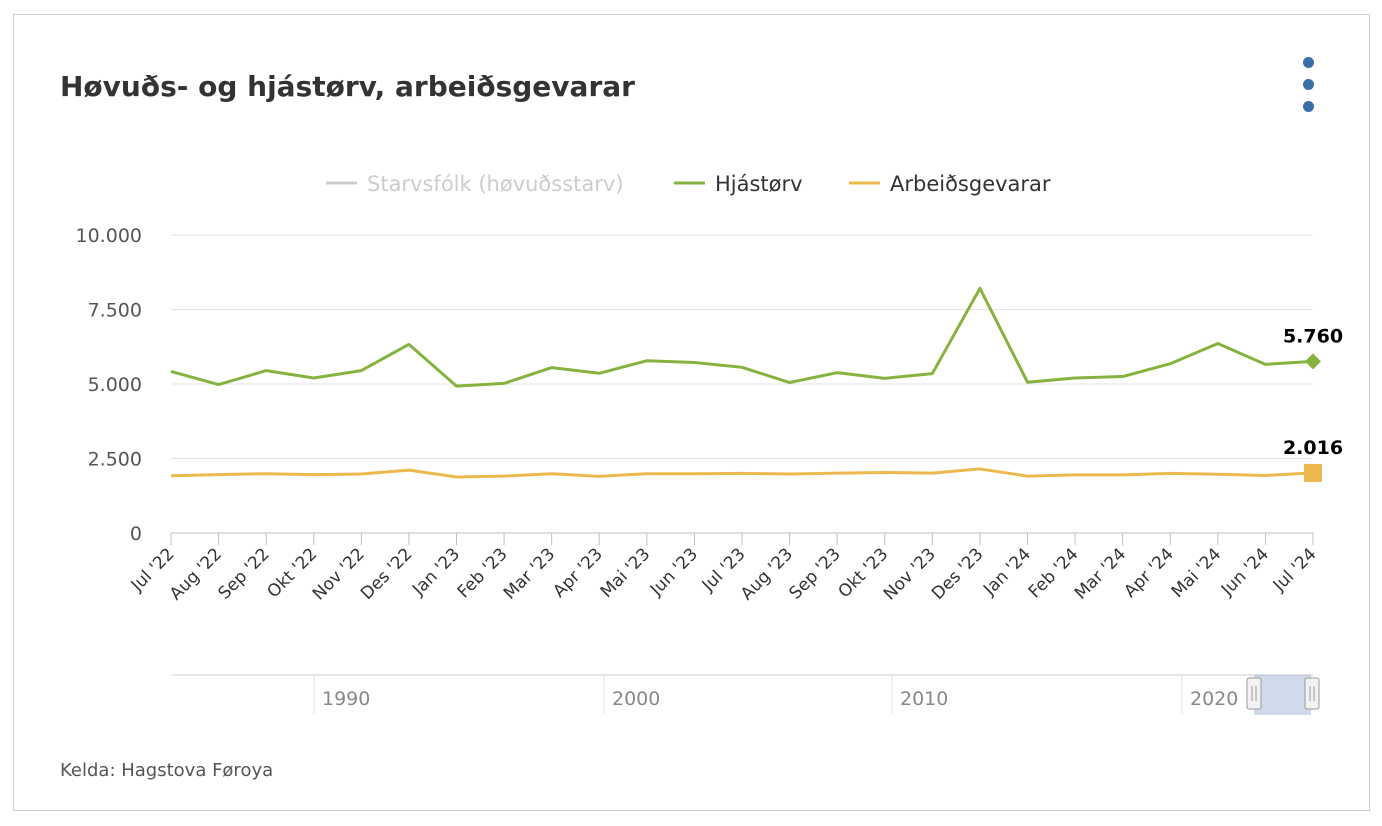  Describe the element at coordinates (1100, 573) in the screenshot. I see `x-tick-label: Mar '24` at that location.